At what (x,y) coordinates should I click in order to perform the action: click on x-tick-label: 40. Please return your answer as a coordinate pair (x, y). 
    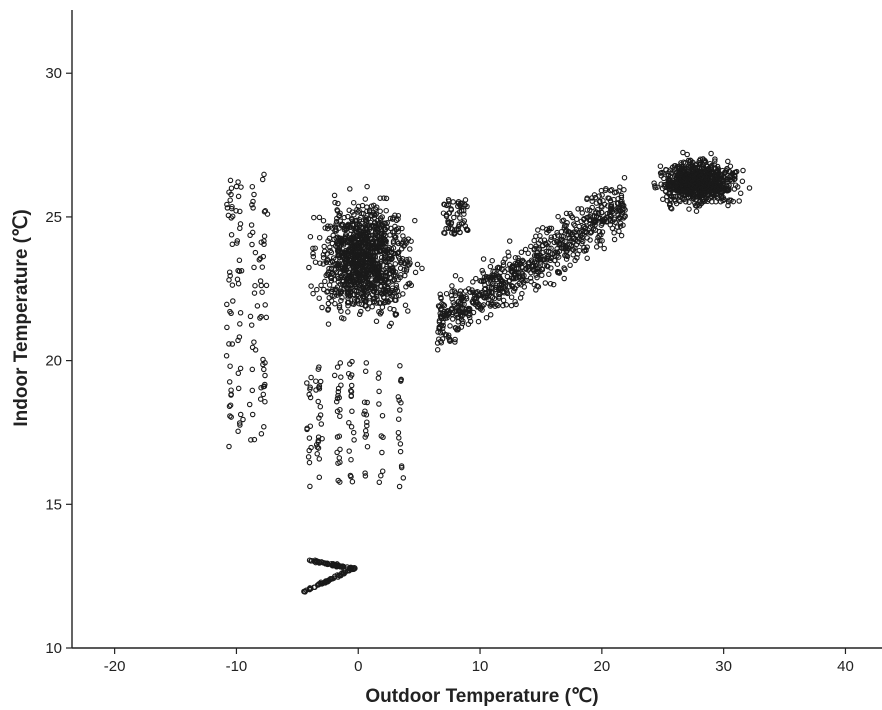
    Looking at the image, I should click on (845, 666).